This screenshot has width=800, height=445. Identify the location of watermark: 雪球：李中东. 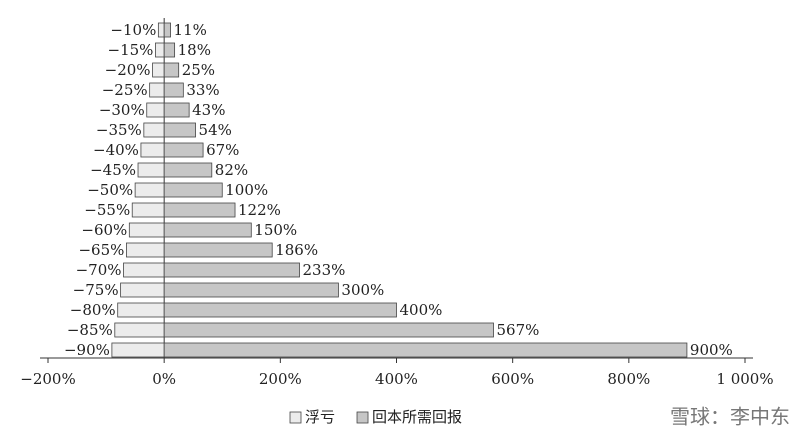
(730, 417).